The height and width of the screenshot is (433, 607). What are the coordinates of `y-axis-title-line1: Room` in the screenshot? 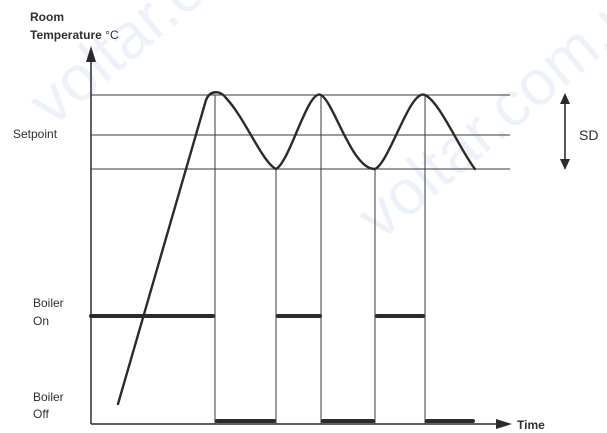 It's located at (47, 17).